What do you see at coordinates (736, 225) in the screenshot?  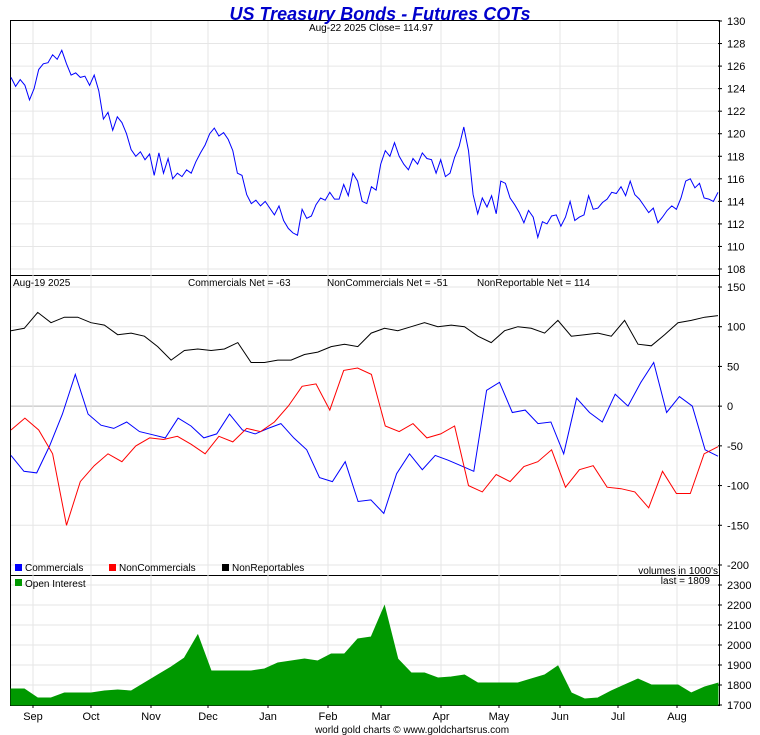 I see `y-tick-label: 112` at bounding box center [736, 225].